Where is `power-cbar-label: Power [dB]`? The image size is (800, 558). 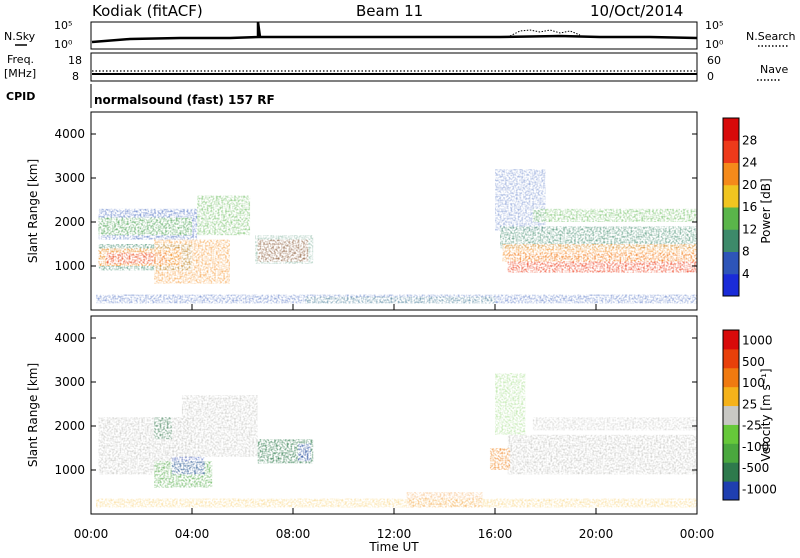
power-cbar-label: Power [dB] is located at coordinates (766, 210).